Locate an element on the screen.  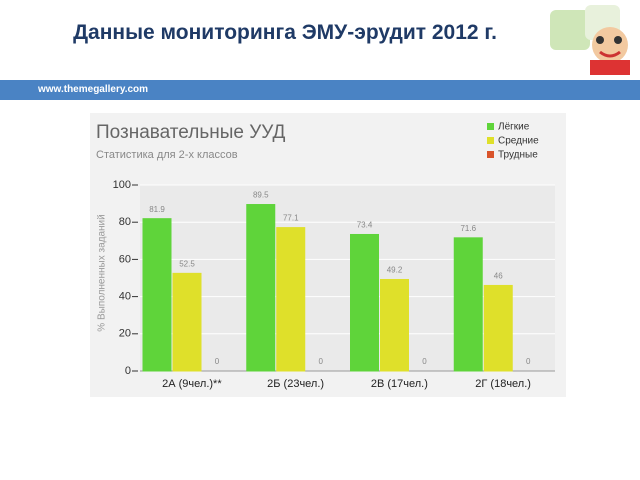
slide-title: Данные мониторинга ЭМУ-эрудит 2012 г. is located at coordinates (285, 32).